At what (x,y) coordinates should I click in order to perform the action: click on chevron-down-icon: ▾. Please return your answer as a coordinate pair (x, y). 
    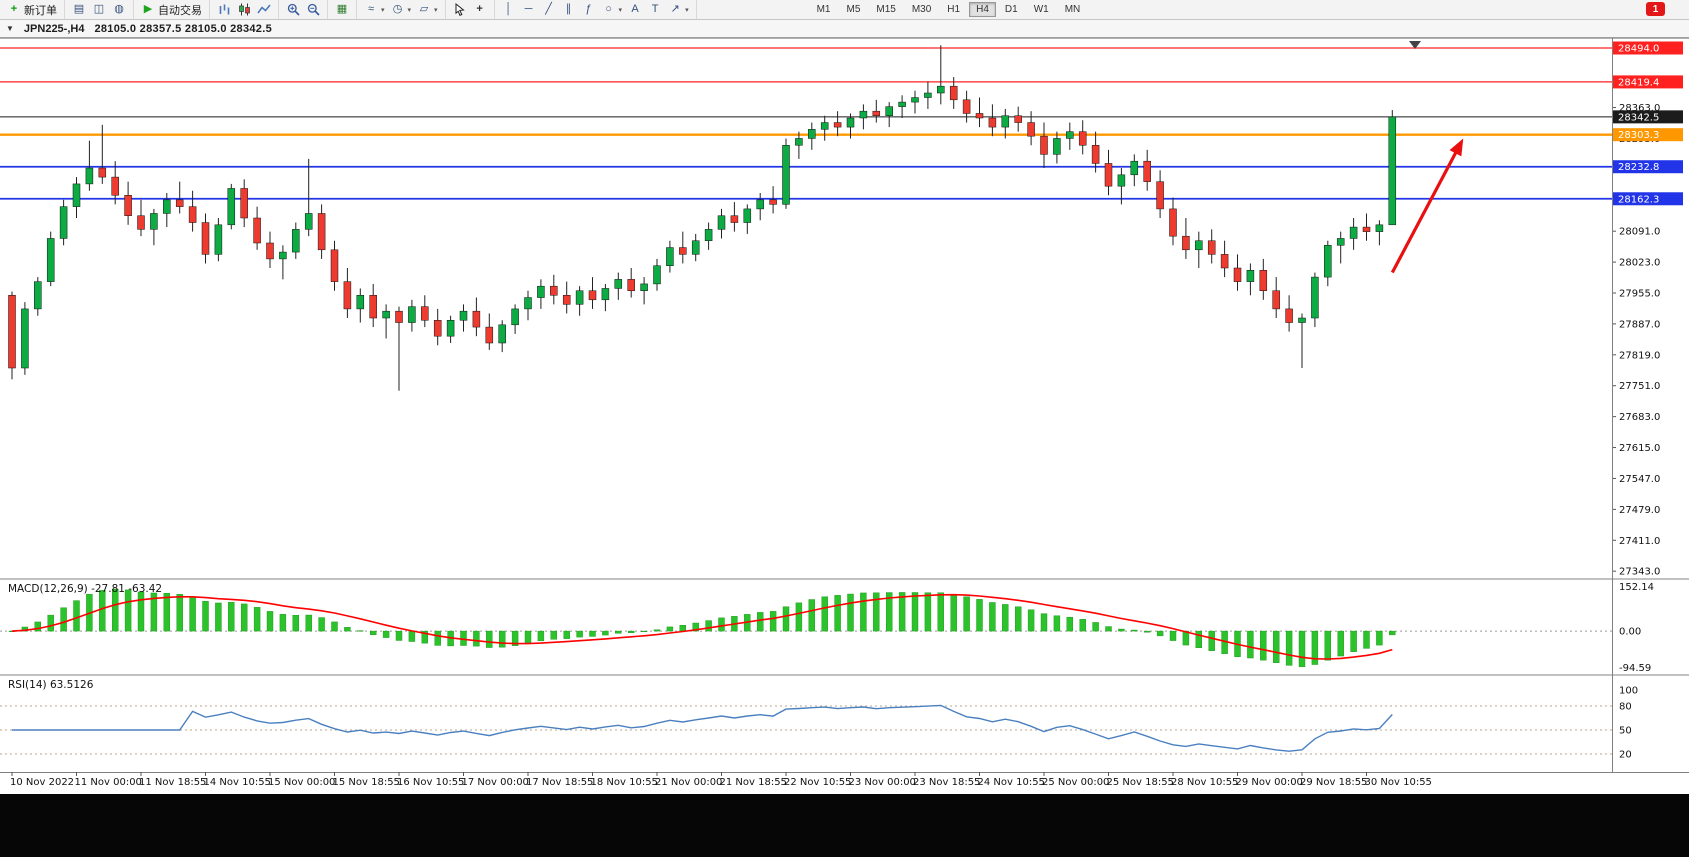
    Looking at the image, I should click on (687, 10).